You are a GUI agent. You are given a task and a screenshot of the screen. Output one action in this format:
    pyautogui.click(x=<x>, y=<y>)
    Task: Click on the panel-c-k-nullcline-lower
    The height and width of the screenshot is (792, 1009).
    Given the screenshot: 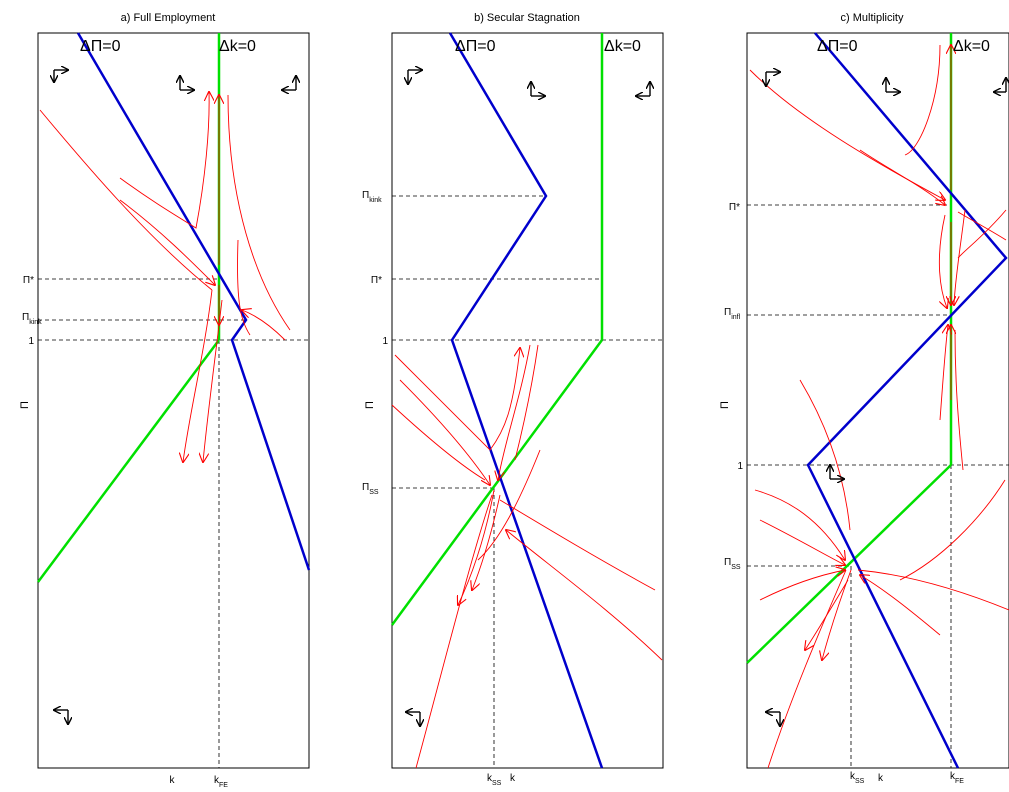 What is the action you would take?
    pyautogui.click(x=849, y=564)
    